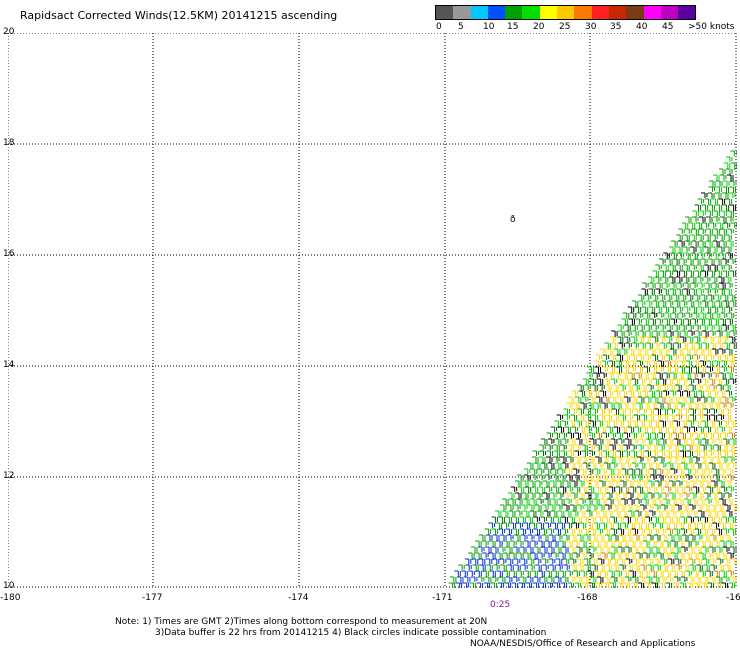 Image resolution: width=740 pixels, height=650 pixels. I want to click on colorbar-label: 30, so click(591, 27).